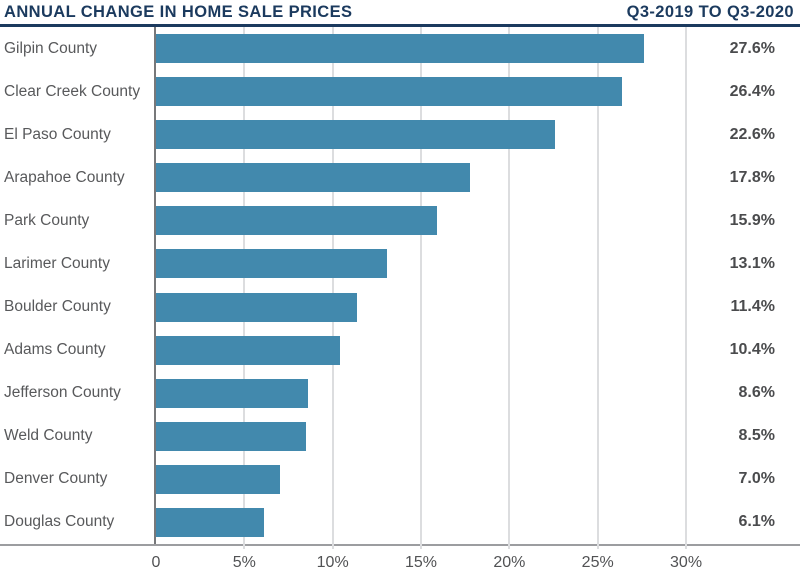 This screenshot has width=800, height=580. I want to click on chart-row: Denver County 7.0%, so click(400, 479).